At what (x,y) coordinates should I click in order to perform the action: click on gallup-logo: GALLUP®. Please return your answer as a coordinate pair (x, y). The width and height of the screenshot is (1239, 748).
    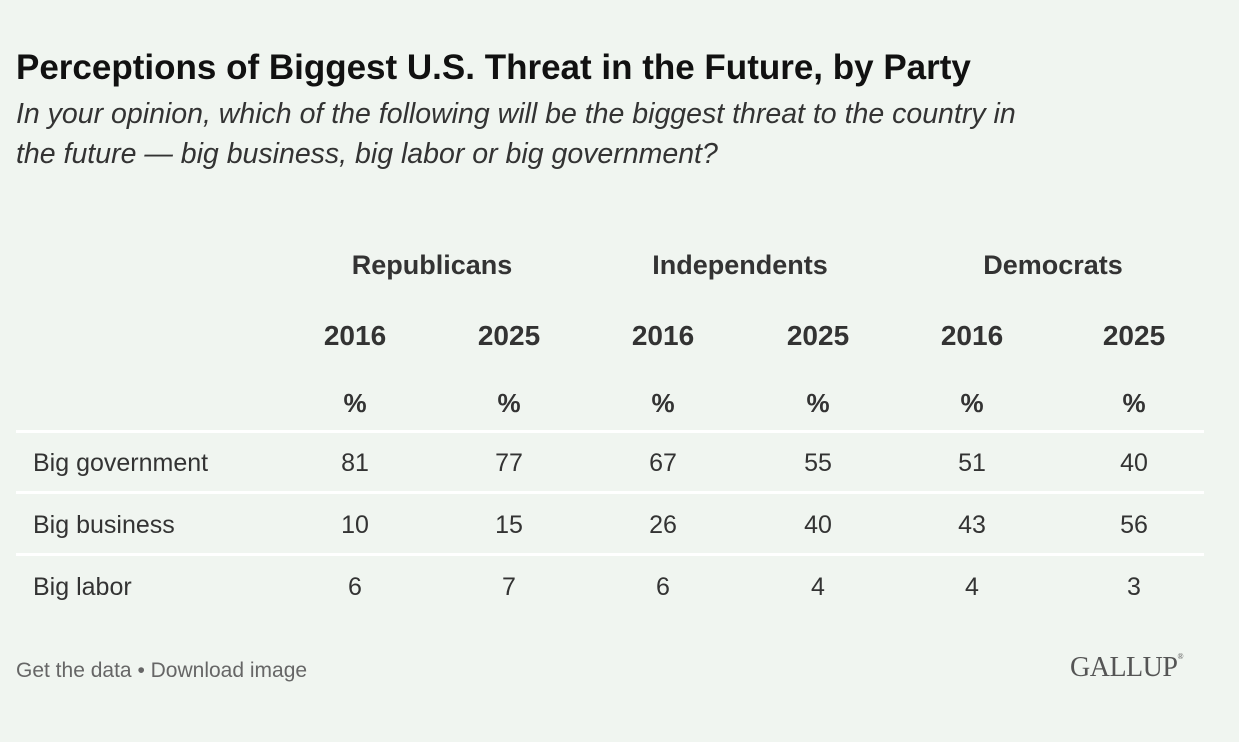
    Looking at the image, I should click on (1127, 667).